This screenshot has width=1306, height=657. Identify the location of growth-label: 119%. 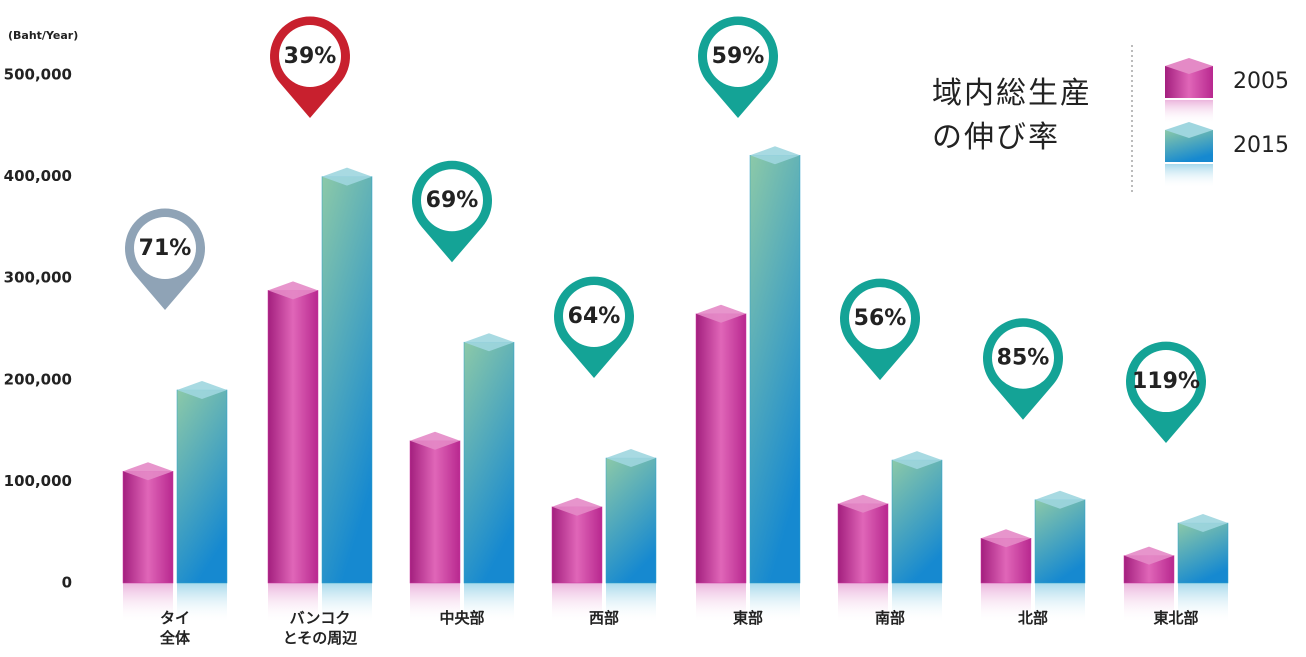
(1166, 381).